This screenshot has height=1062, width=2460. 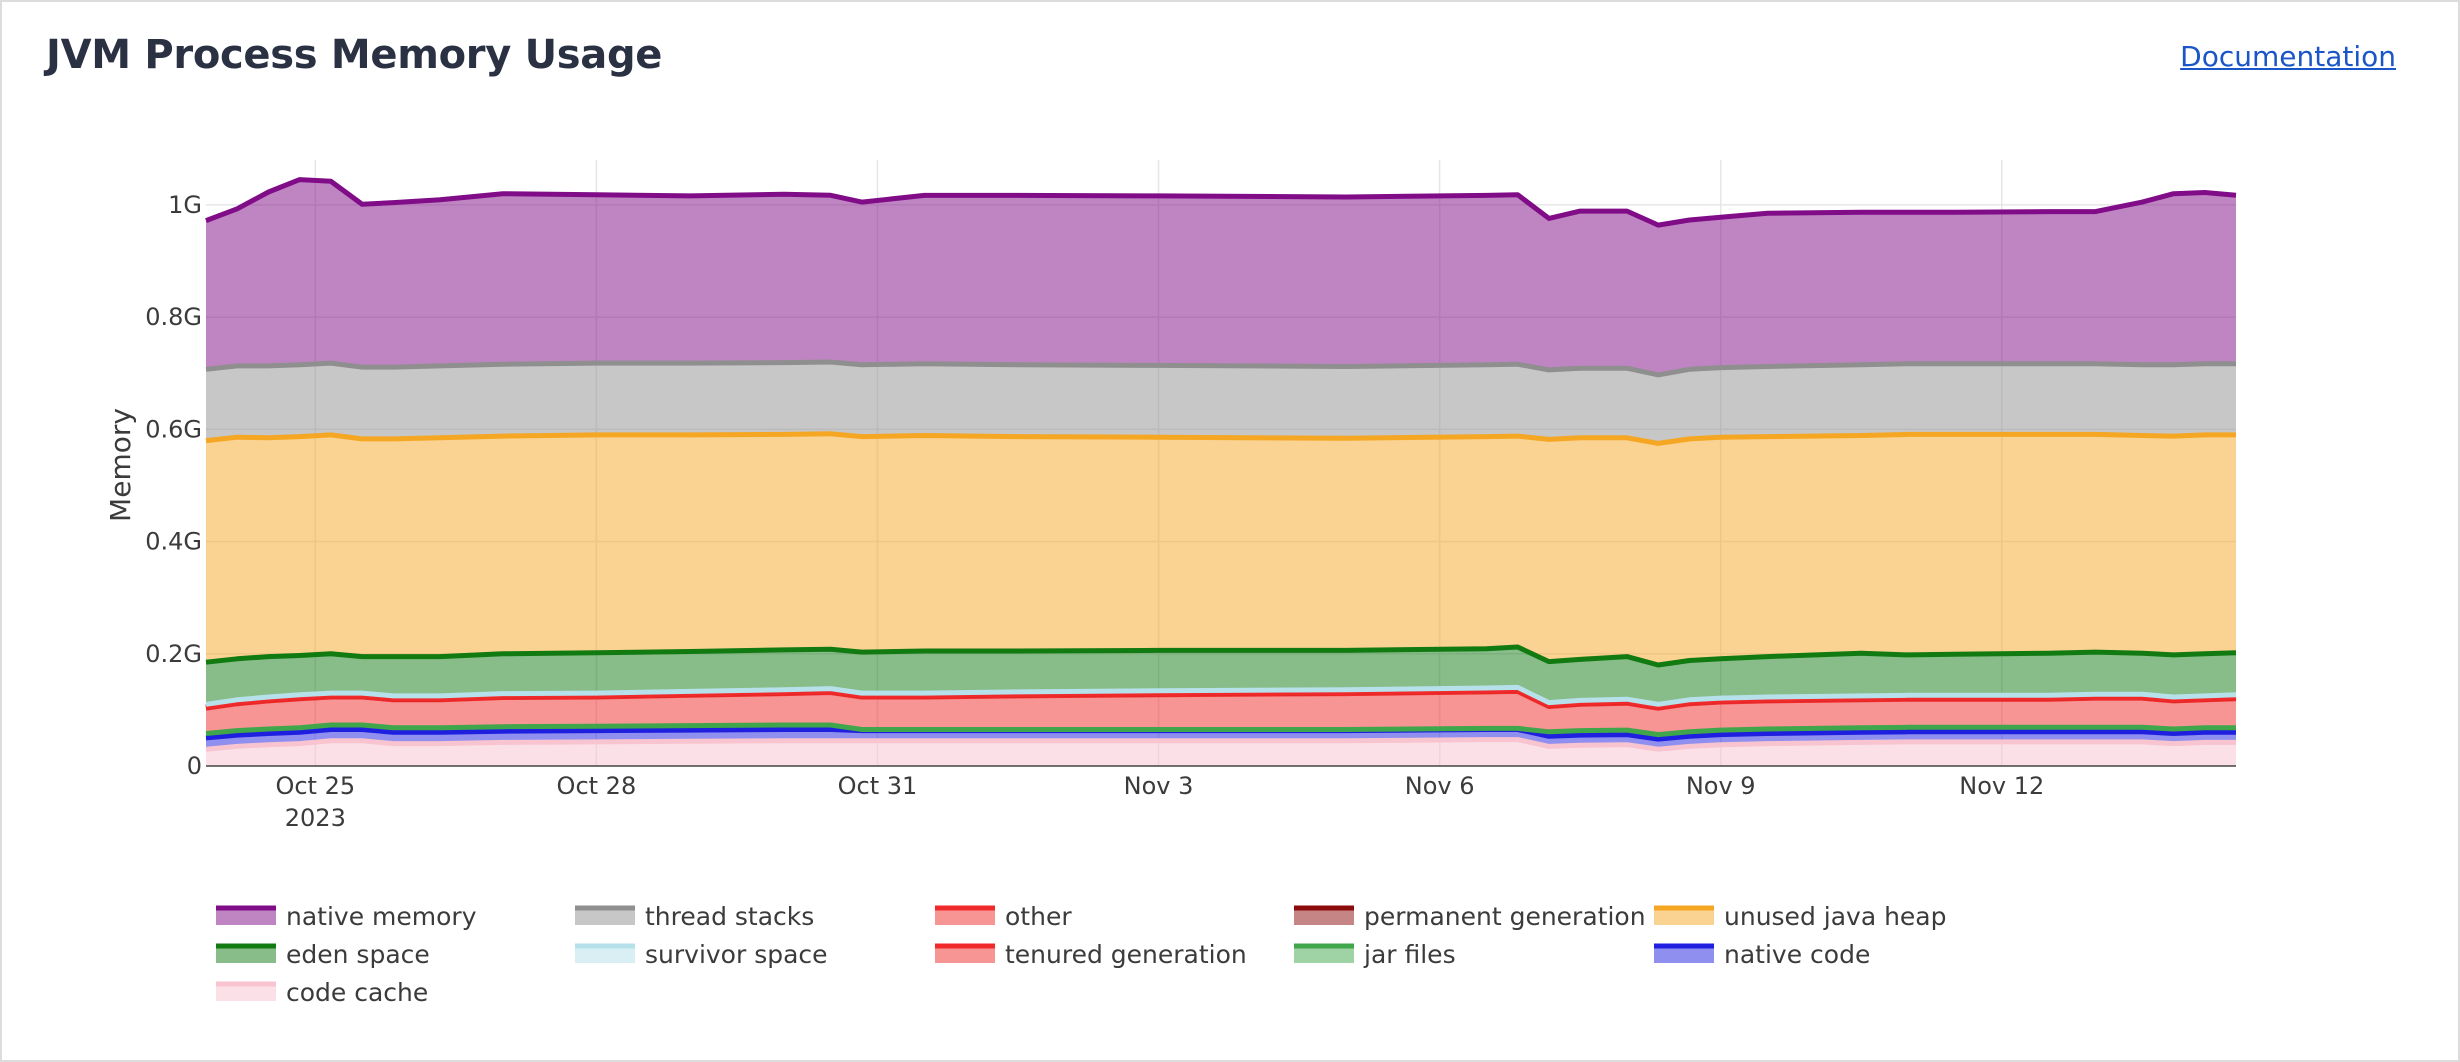 I want to click on line-unused-java-heap, so click(x=1220, y=438).